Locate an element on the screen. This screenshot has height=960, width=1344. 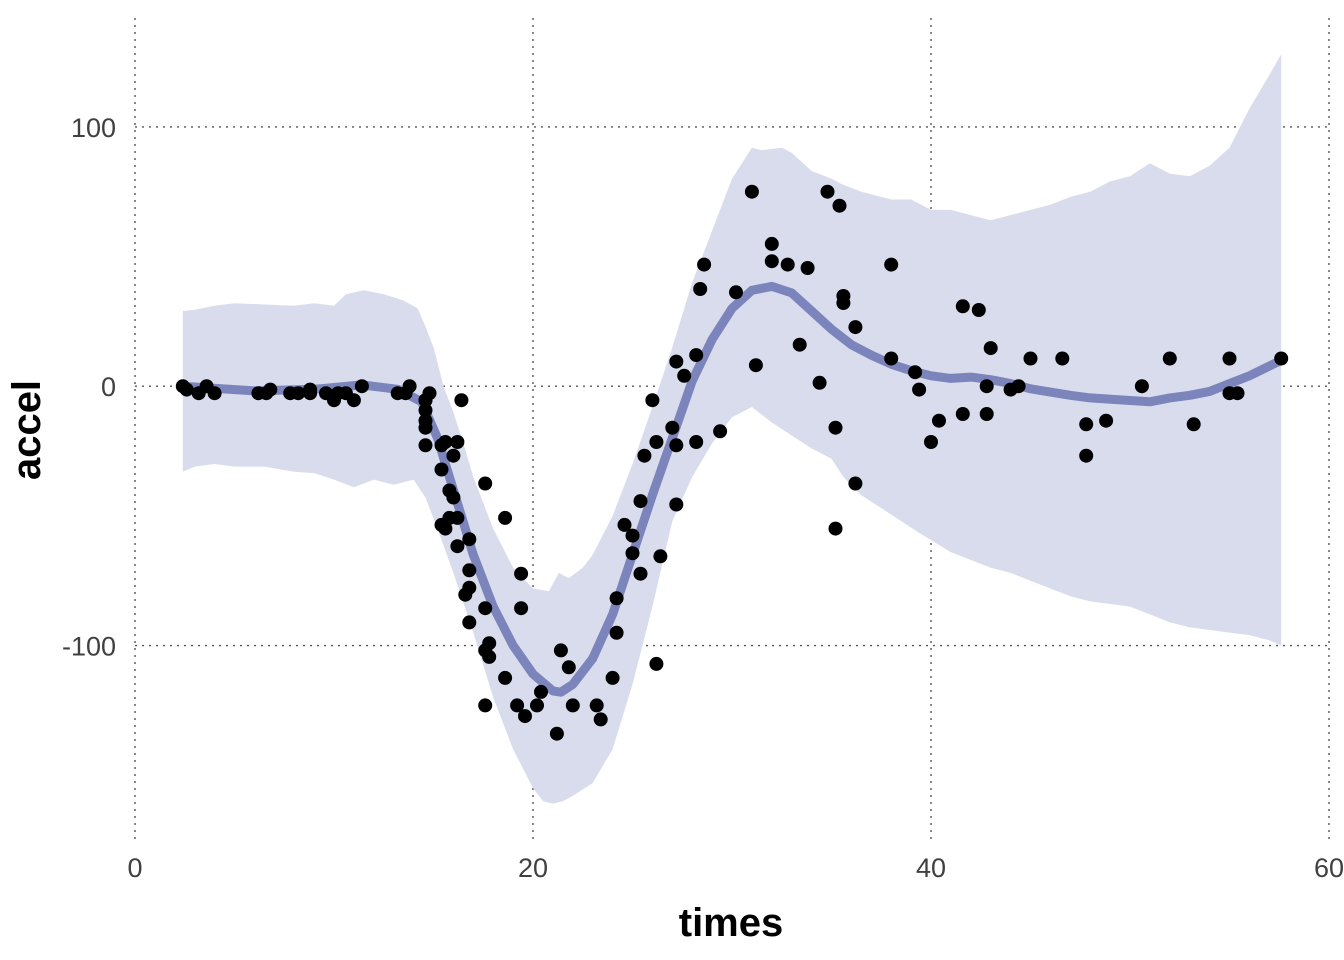
x-tick-label: 0 is located at coordinates (134, 868).